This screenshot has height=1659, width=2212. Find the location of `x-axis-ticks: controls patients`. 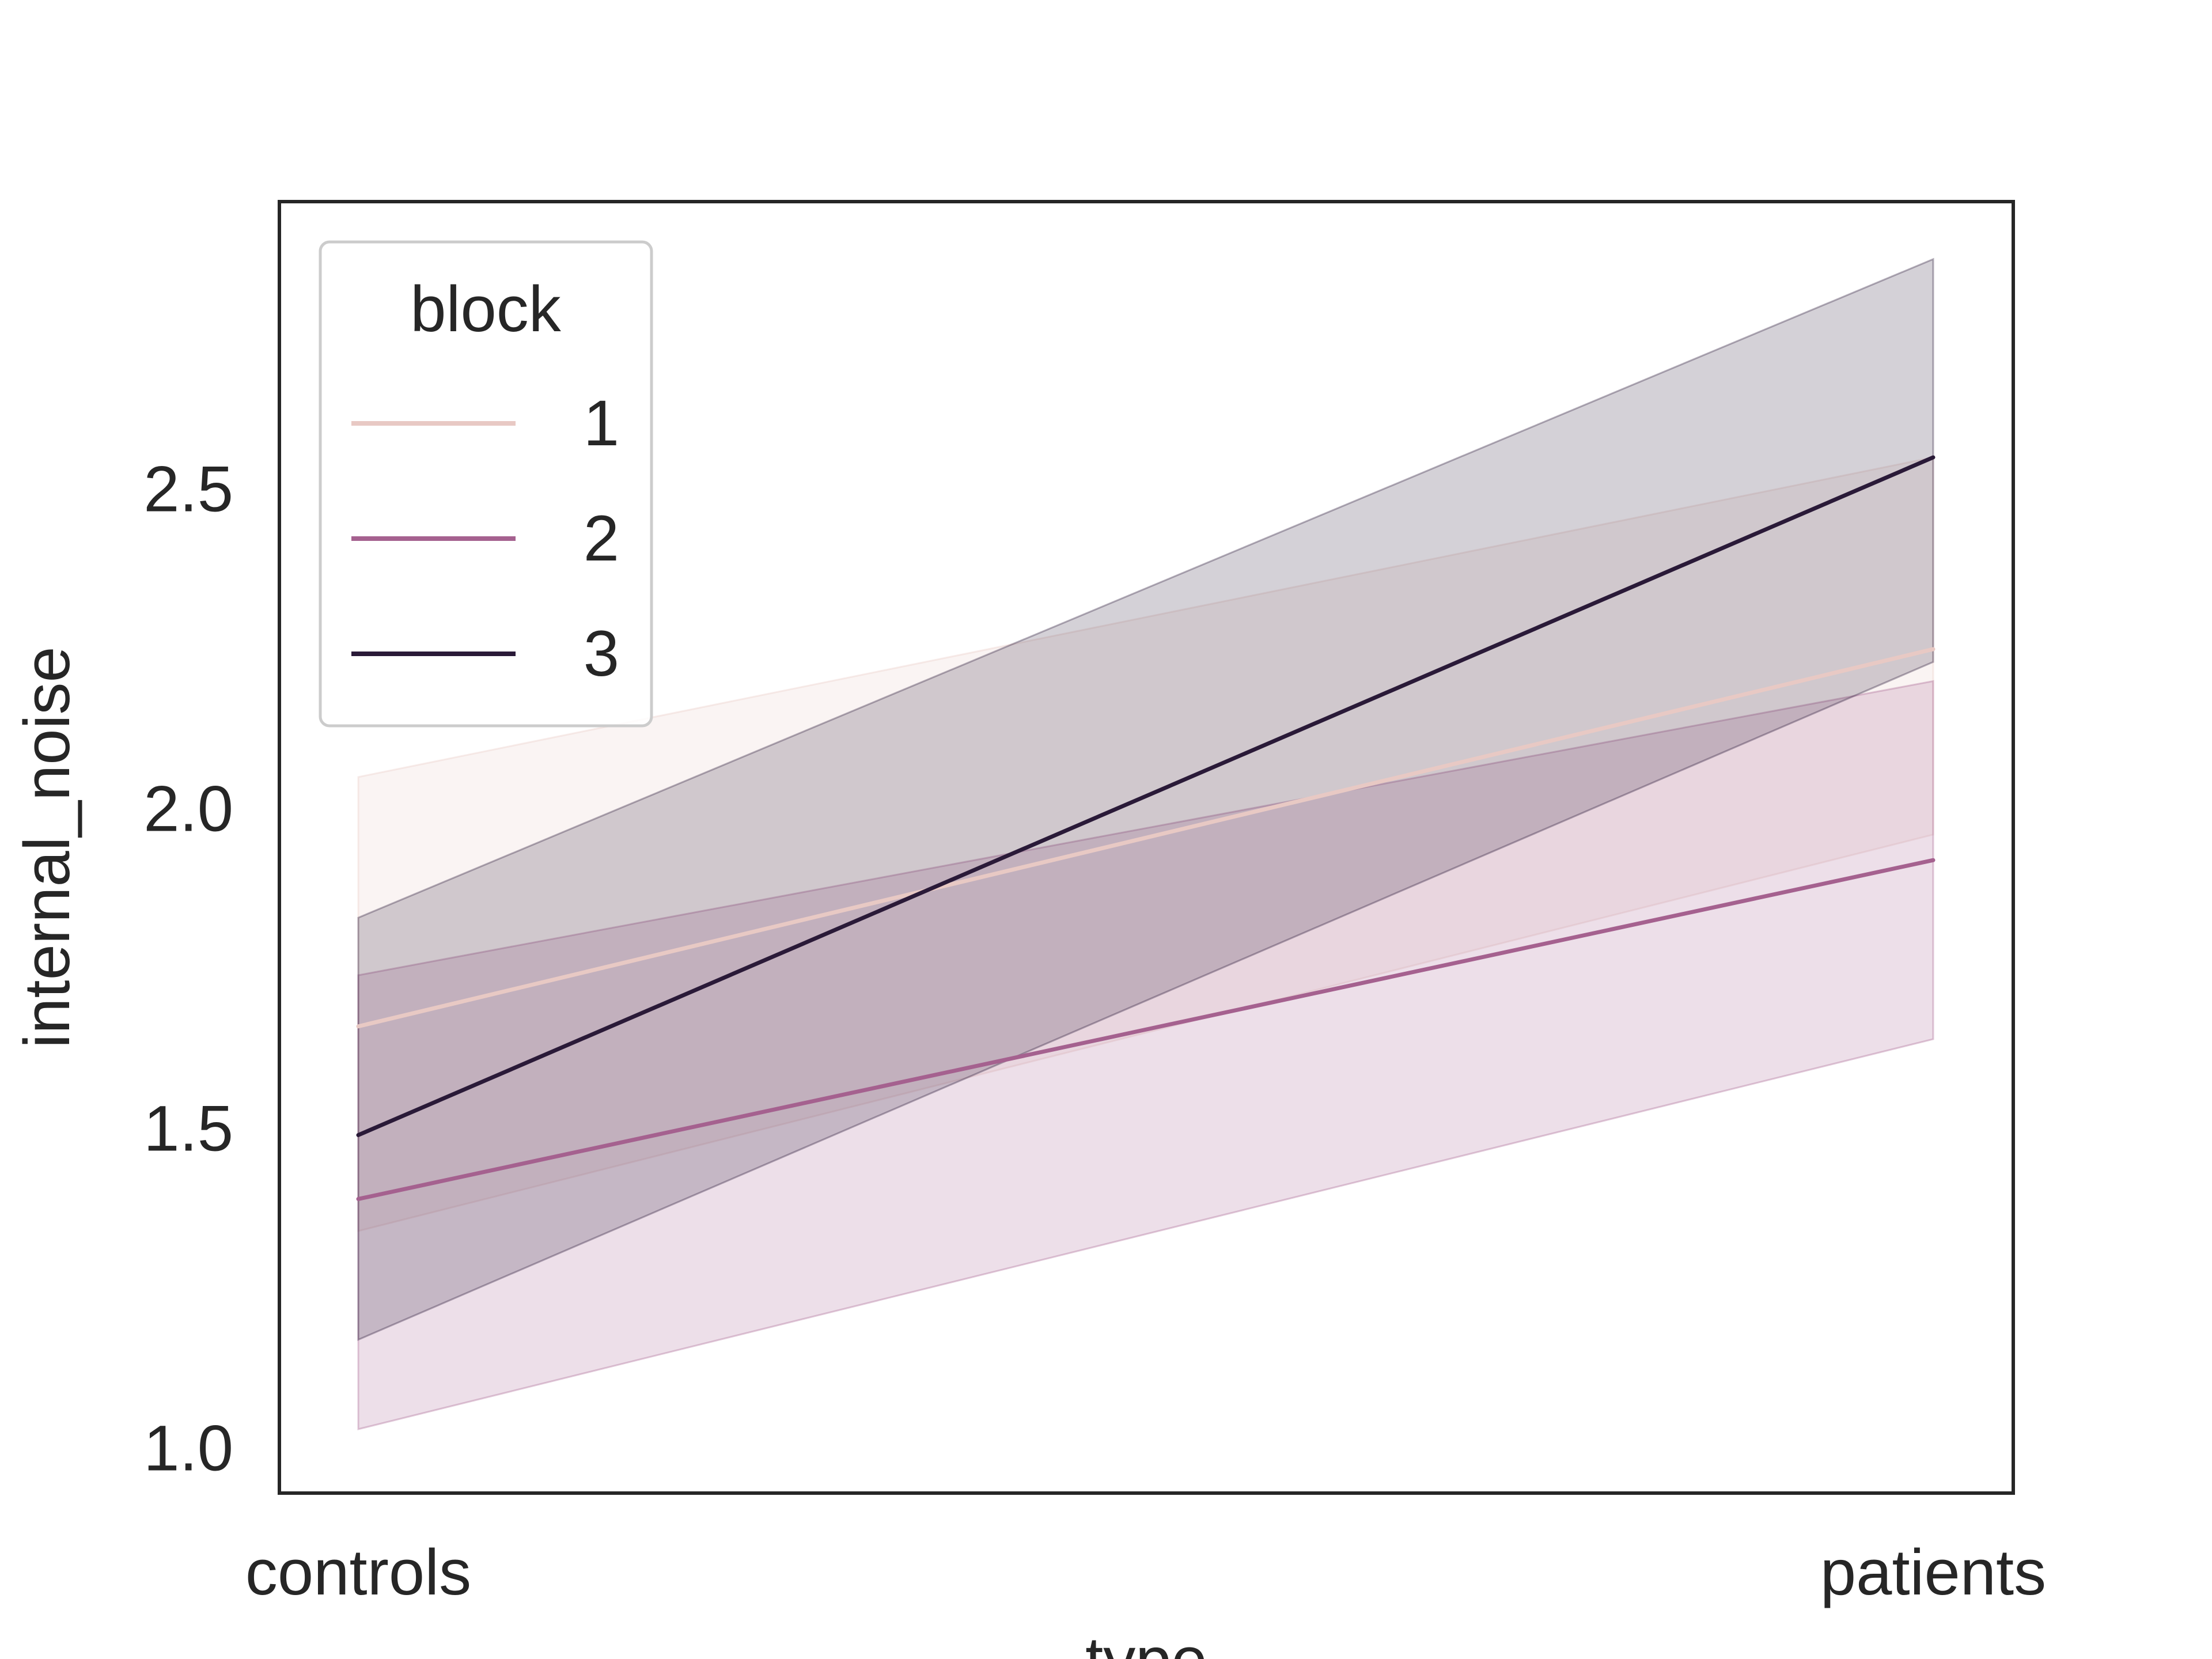

x-axis-ticks: controls patients is located at coordinates (1145, 1572).